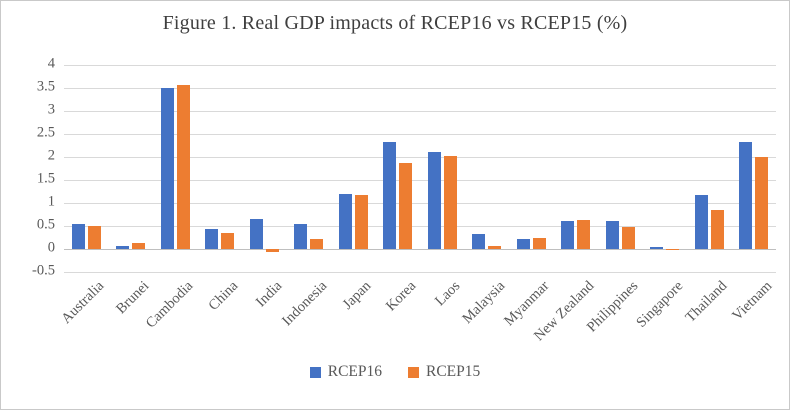 This screenshot has width=790, height=410. I want to click on bar-singapore-rcep15, so click(673, 248).